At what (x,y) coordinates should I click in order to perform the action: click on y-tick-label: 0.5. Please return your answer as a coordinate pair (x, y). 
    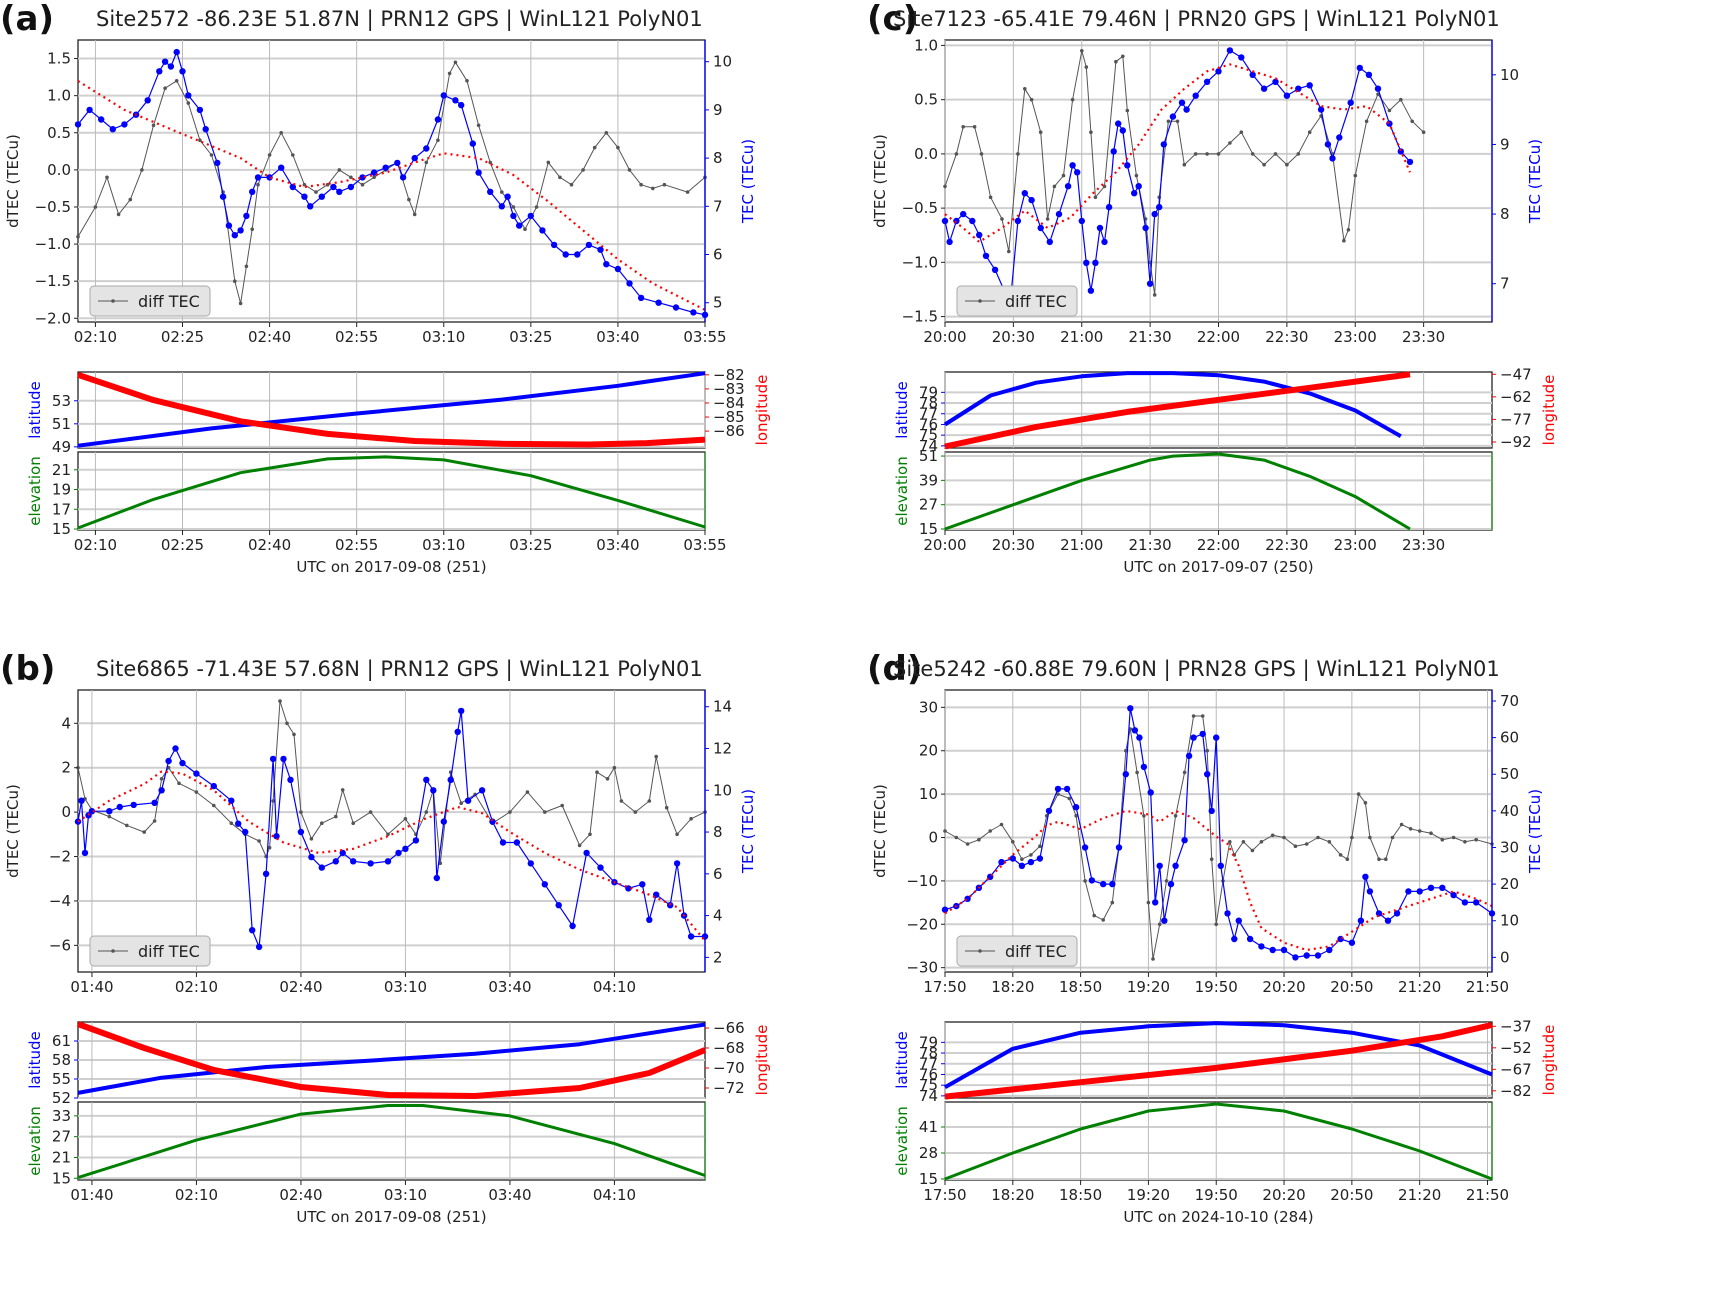
    Looking at the image, I should click on (926, 100).